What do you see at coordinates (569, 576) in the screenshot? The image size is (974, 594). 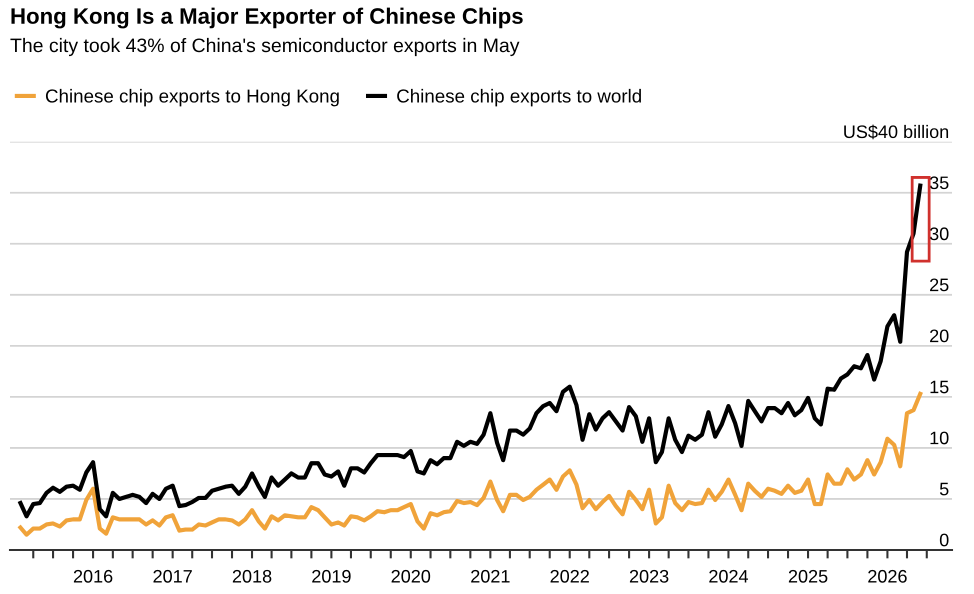 I see `x-tick-label: 2022` at bounding box center [569, 576].